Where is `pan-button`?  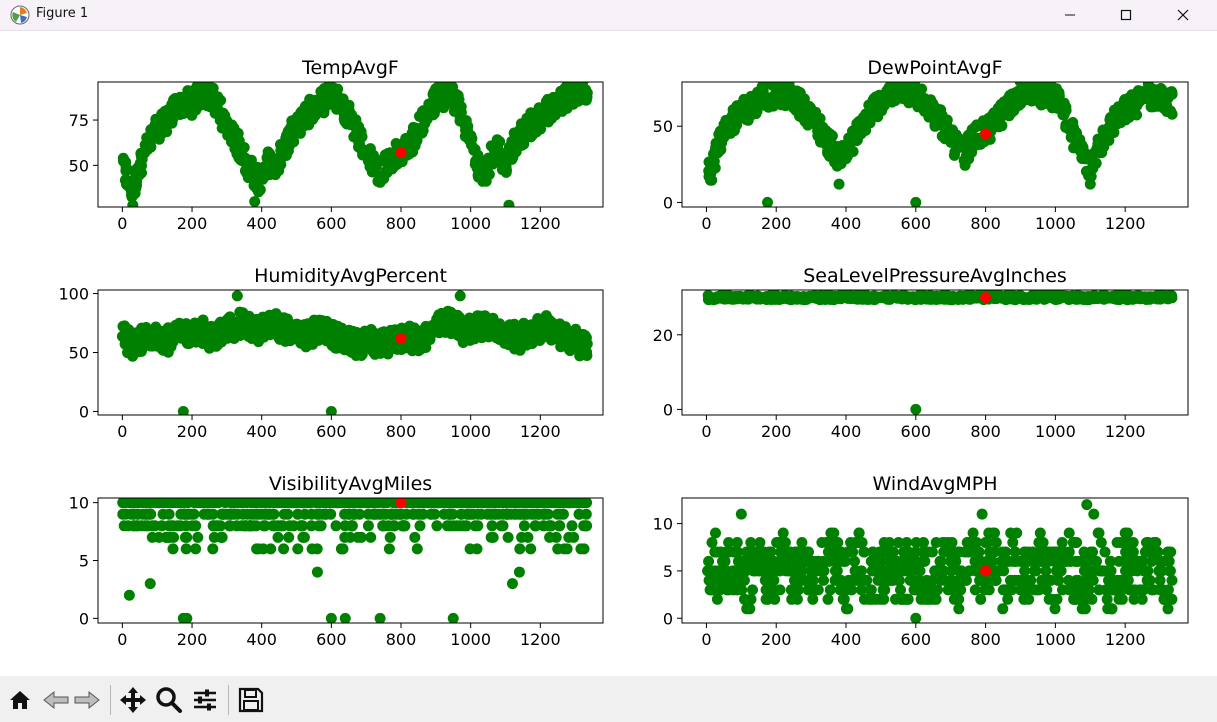 pan-button is located at coordinates (133, 700).